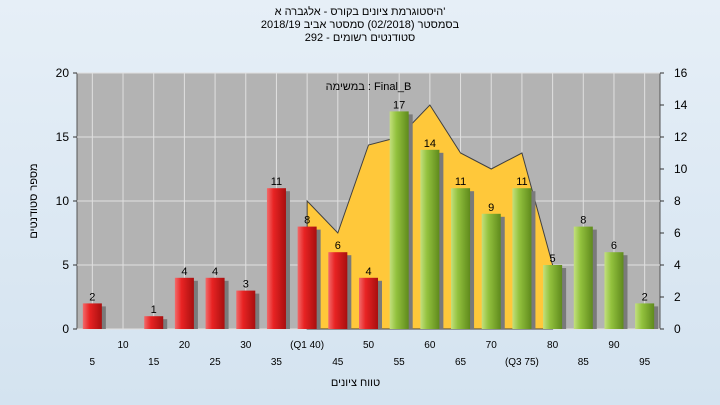 This screenshot has width=720, height=405. What do you see at coordinates (681, 73) in the screenshot?
I see `y2-tick-label: 16` at bounding box center [681, 73].